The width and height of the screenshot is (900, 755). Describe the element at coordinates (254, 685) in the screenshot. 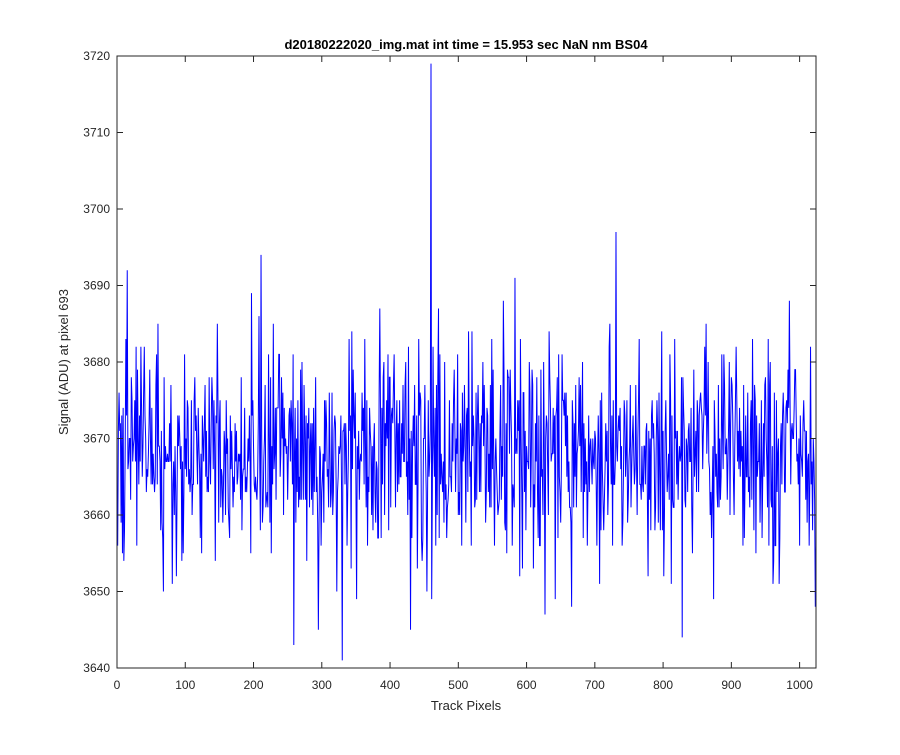

I see `x-tick-label: 200` at that location.